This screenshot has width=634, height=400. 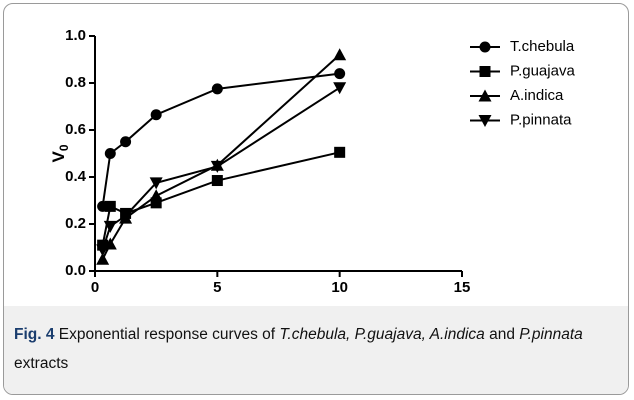 I want to click on legend-label: P.guajava, so click(x=542, y=70).